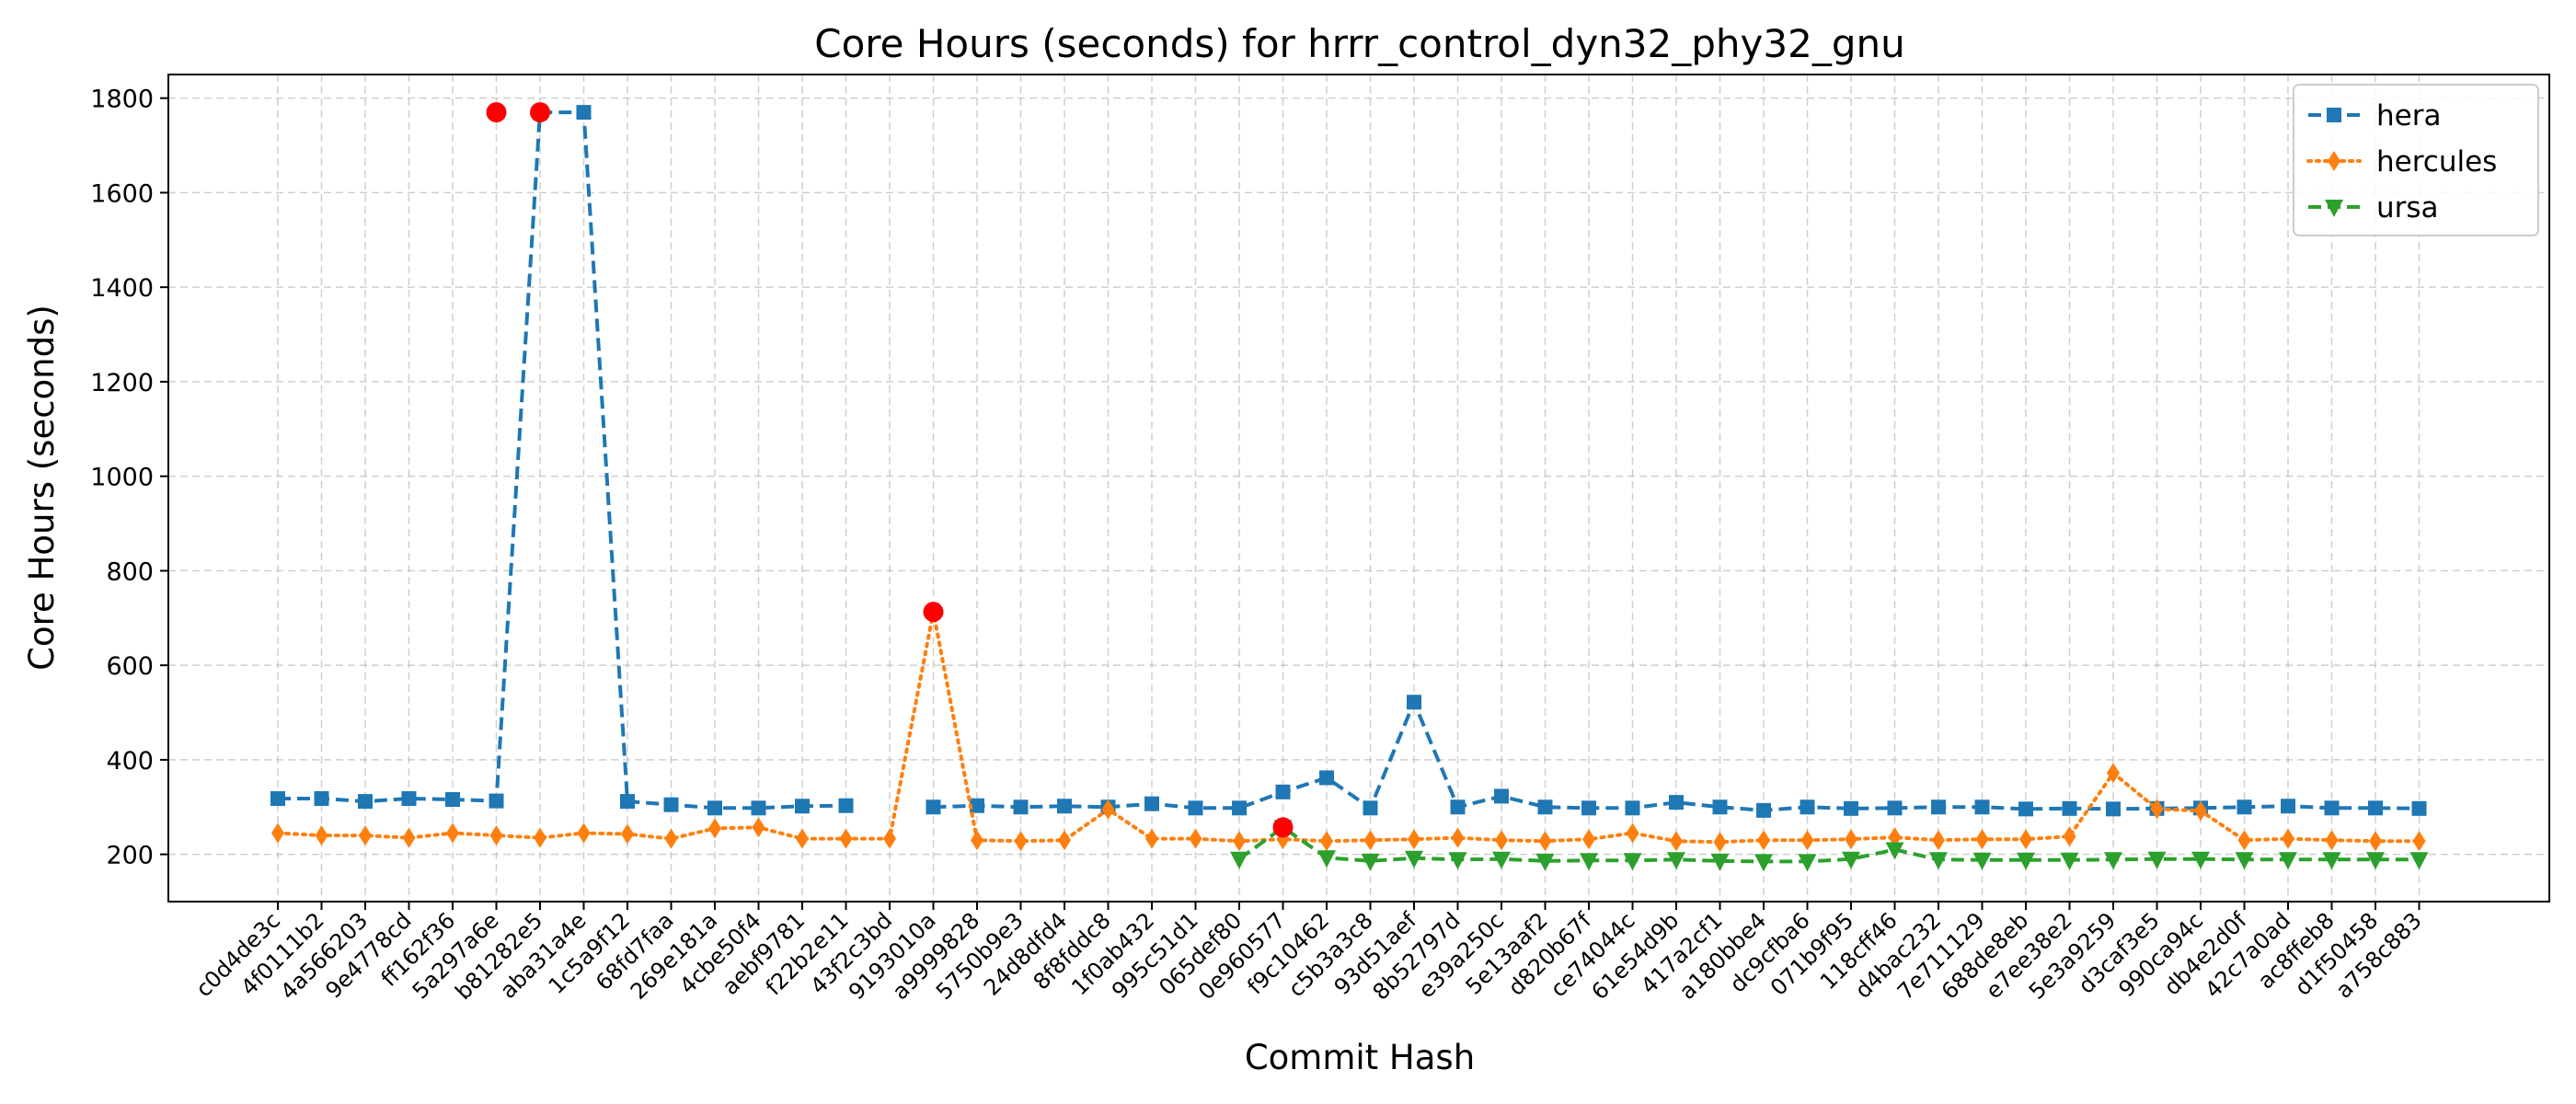 The height and width of the screenshot is (1104, 2576). I want to click on y-tick-label: 600, so click(130, 666).